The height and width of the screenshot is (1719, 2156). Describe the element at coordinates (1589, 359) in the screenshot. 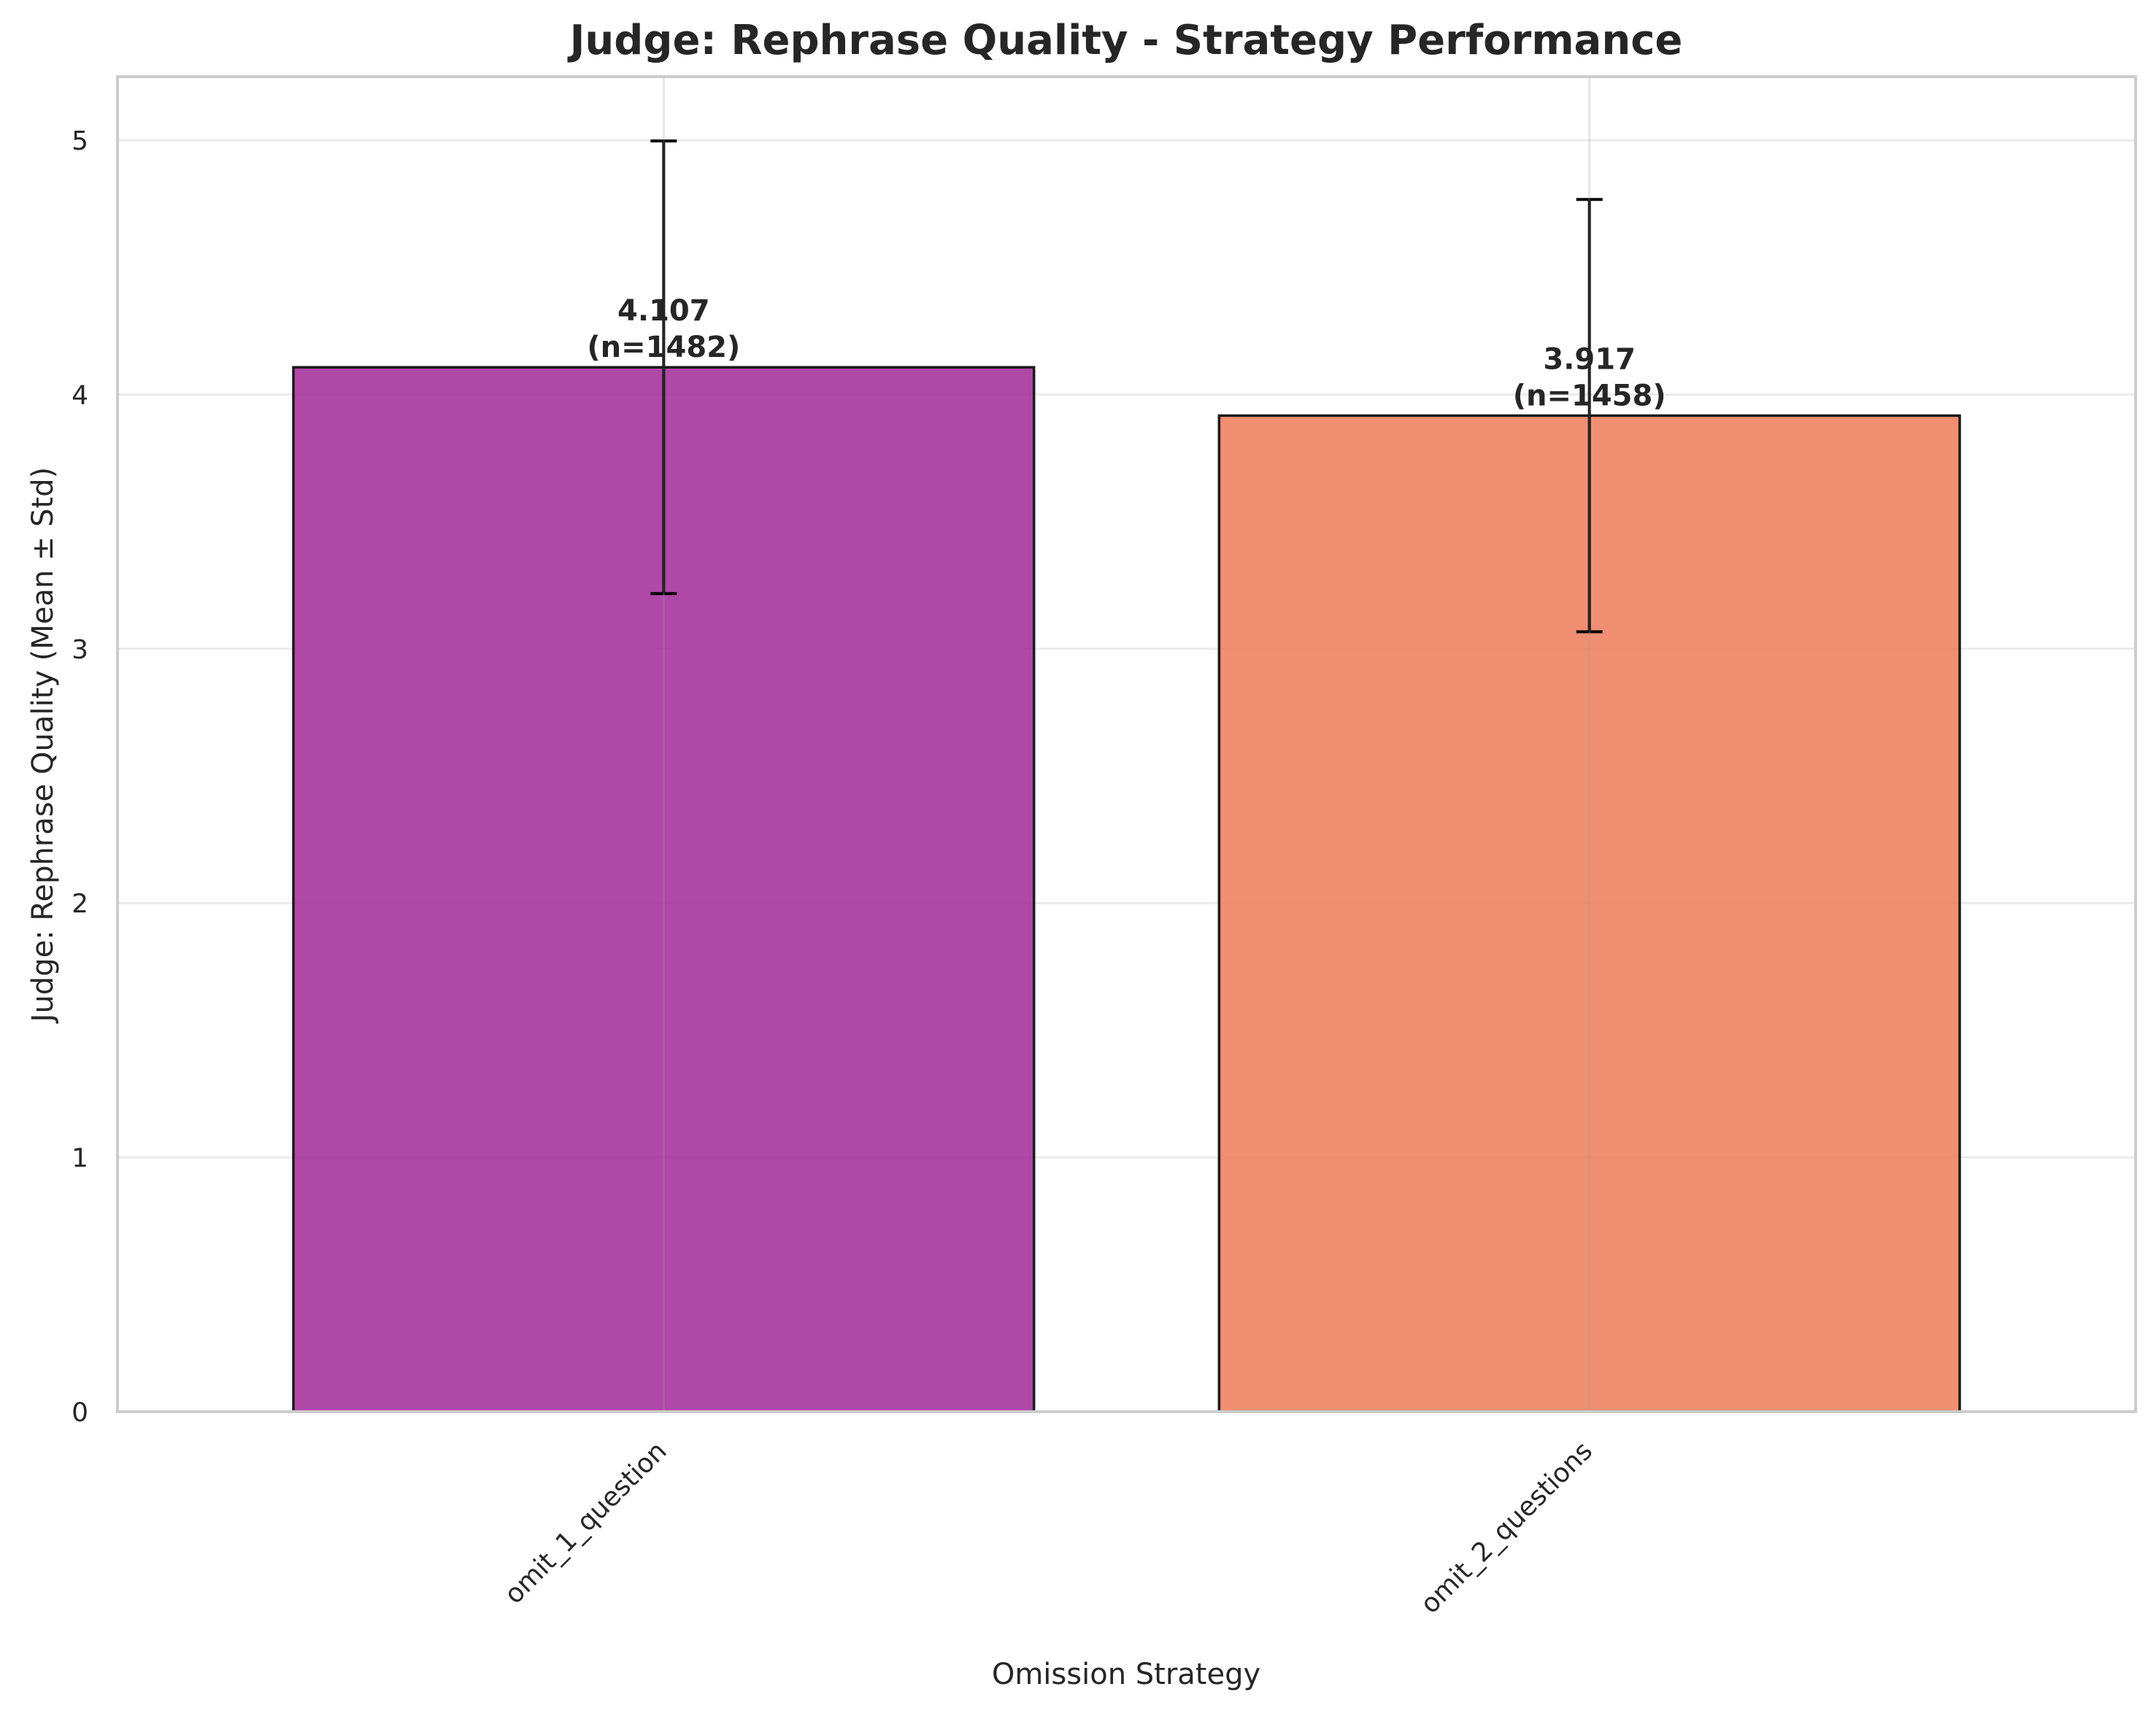

I see `data-label-value-omit_2_questions: 3.917` at that location.